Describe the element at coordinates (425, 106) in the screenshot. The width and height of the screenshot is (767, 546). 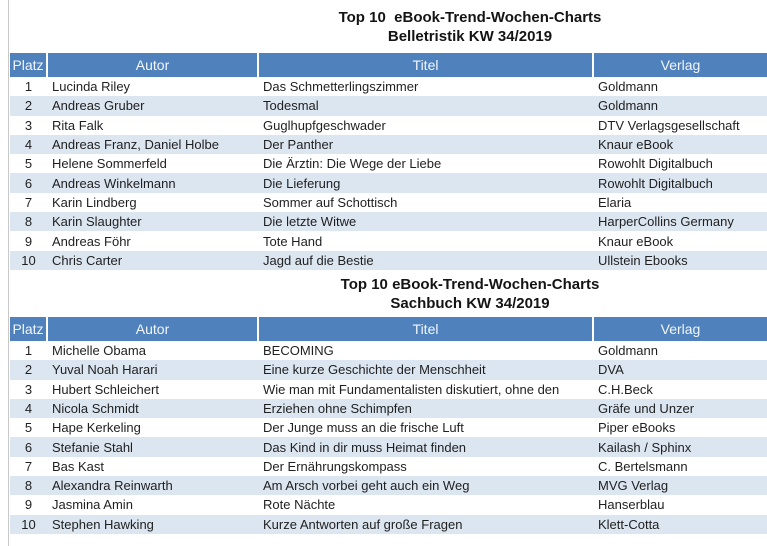
I see `cell-titel: Todesmal` at that location.